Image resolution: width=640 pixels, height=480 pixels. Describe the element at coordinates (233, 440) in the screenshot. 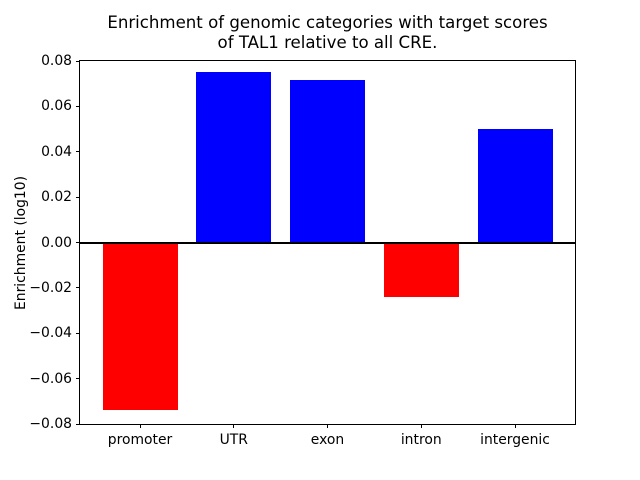

I see `x-tick-label: UTR` at that location.